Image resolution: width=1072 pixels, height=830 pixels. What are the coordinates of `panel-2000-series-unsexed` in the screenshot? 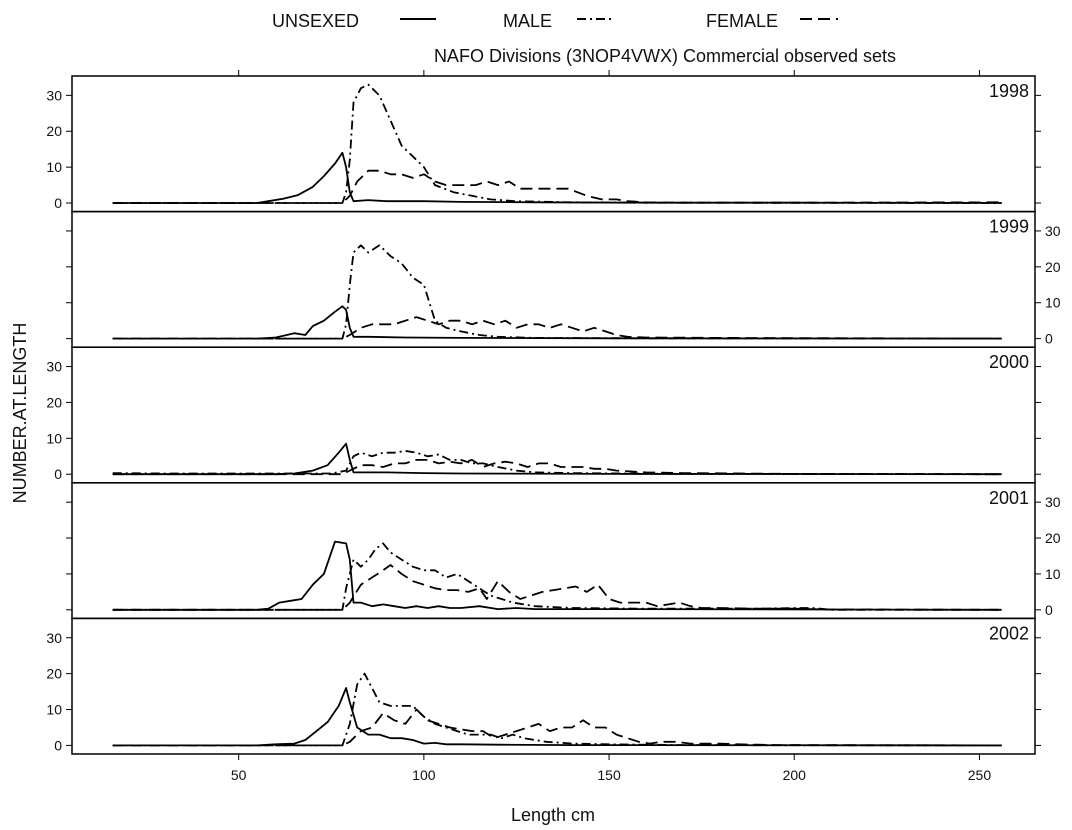 It's located at (557, 459).